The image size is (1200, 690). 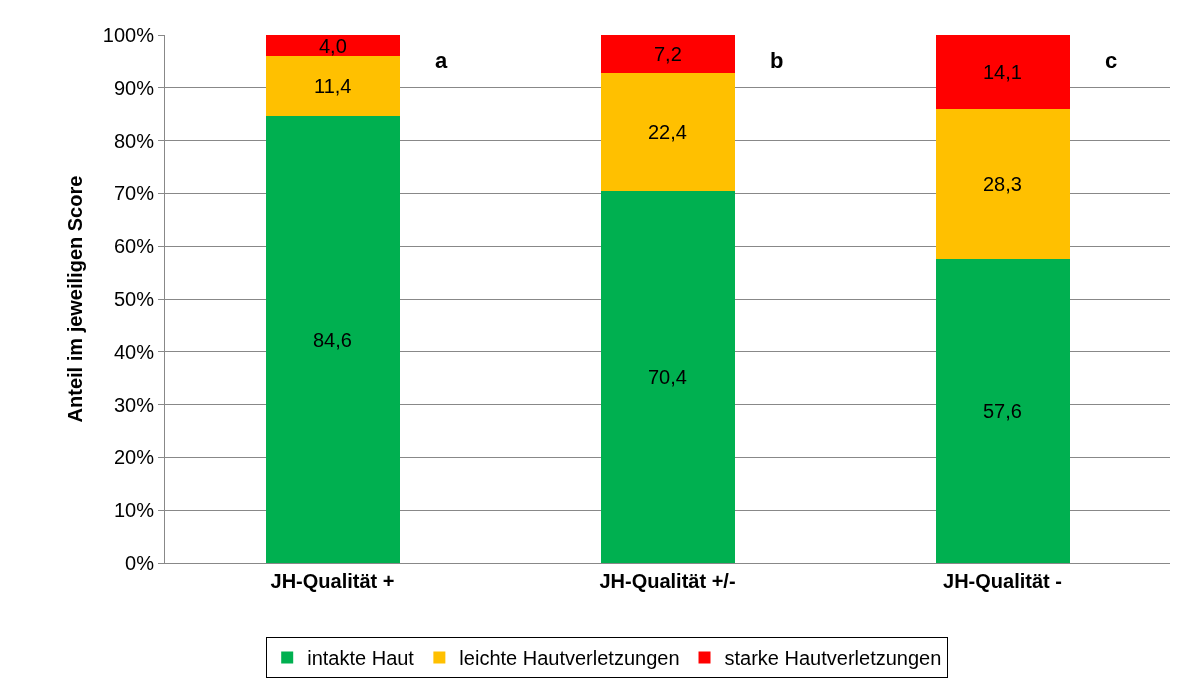 What do you see at coordinates (569, 658) in the screenshot?
I see `legend-label: leichte Hautverletzungen` at bounding box center [569, 658].